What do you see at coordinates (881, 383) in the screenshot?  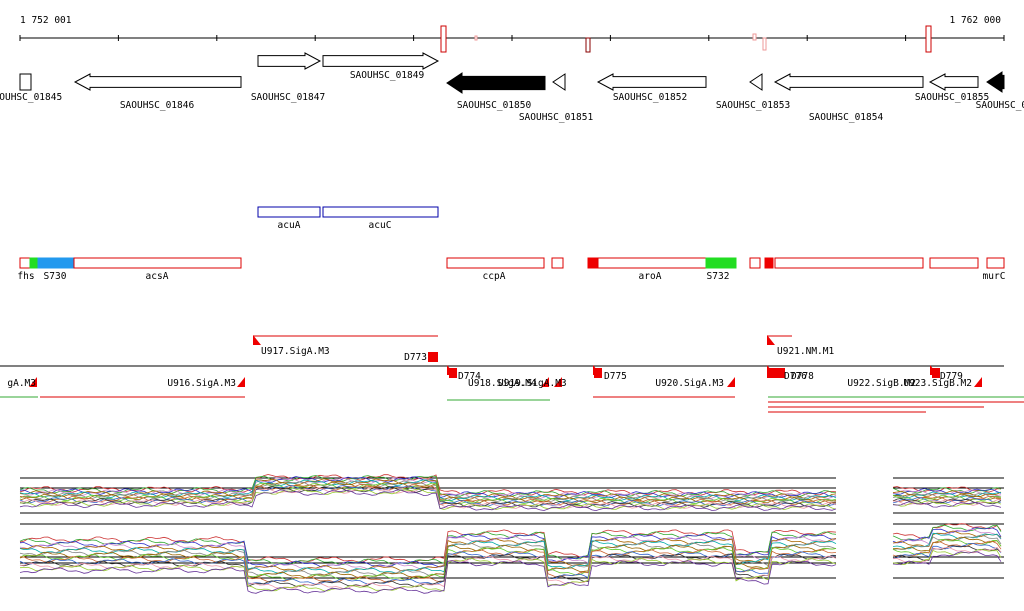 I see `tu-label: U922.SigB.M2` at bounding box center [881, 383].